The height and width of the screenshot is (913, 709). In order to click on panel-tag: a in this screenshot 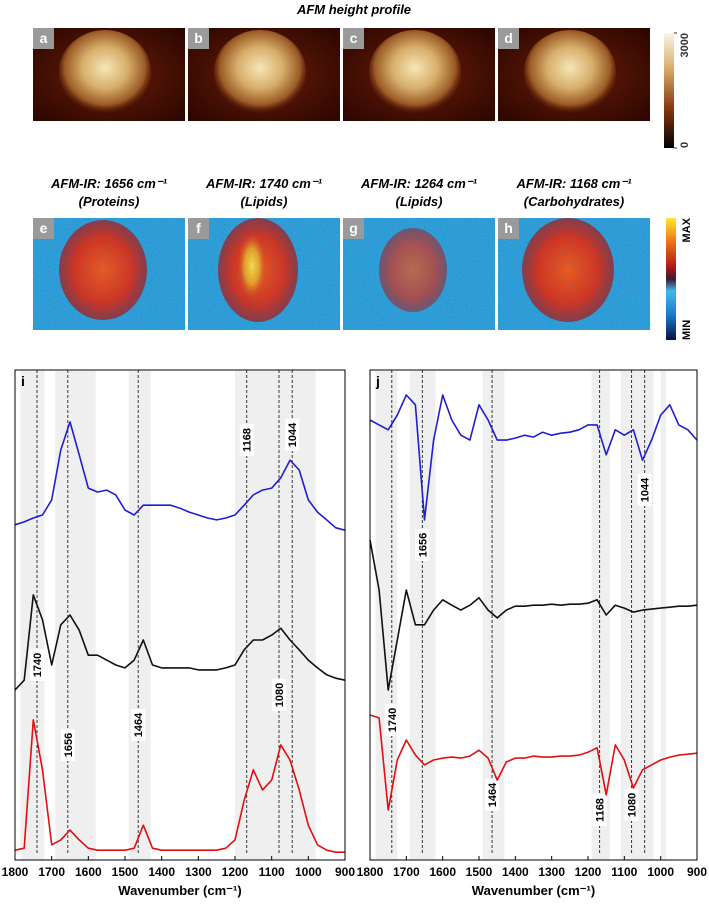, I will do `click(44, 38)`.